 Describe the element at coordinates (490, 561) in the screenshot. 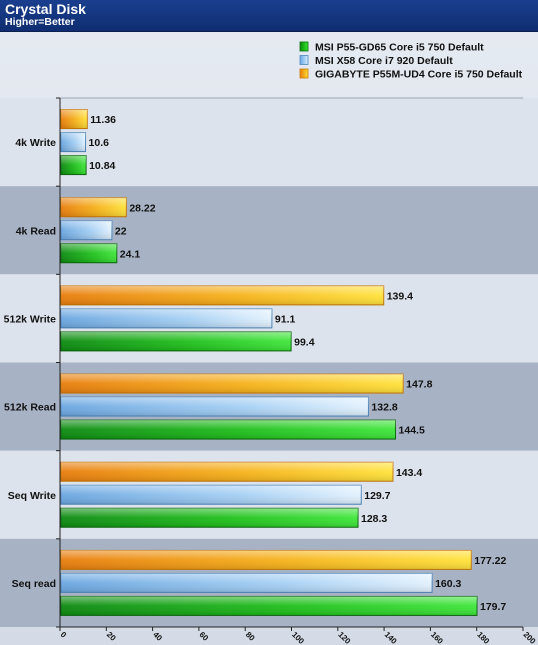

I see `value-label: 177.22` at that location.